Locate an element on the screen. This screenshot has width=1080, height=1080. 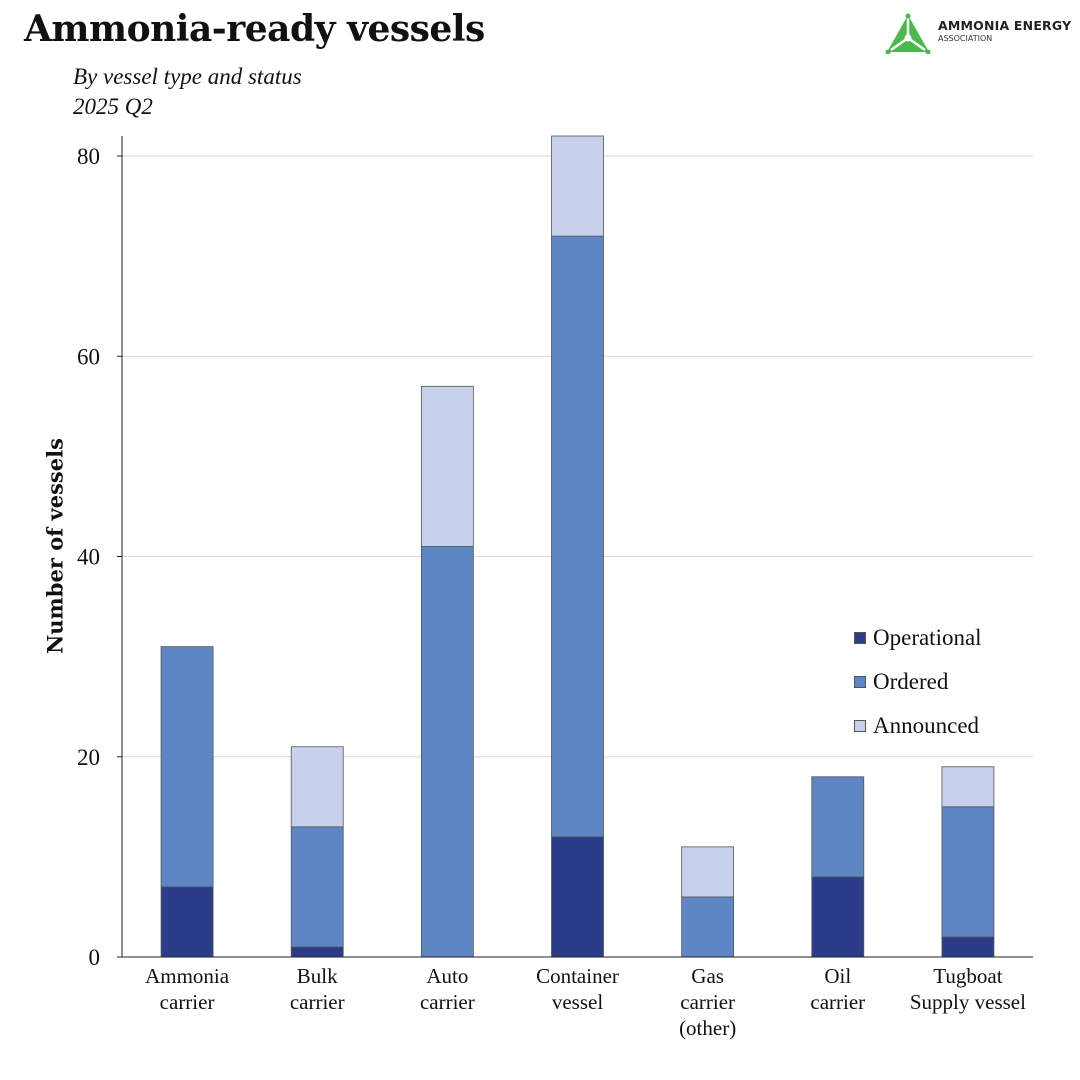
y-tick-label-20: 20 is located at coordinates (88, 757).